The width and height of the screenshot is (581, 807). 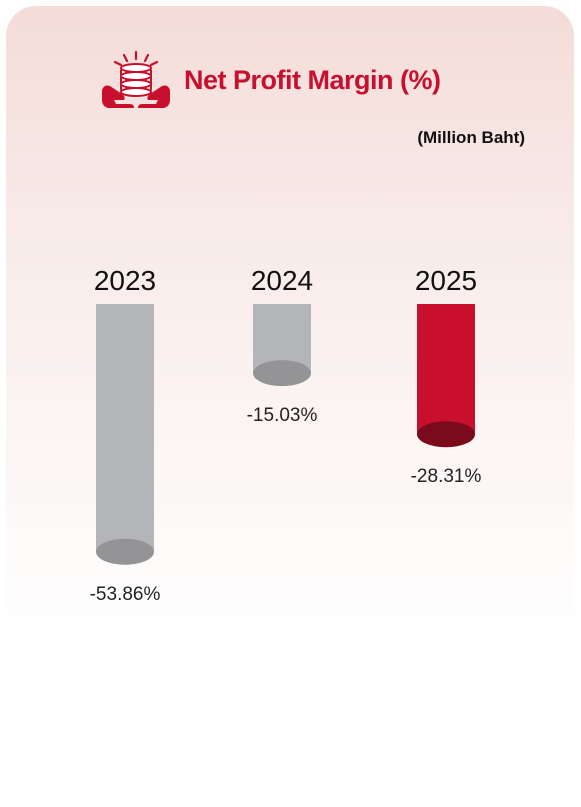 I want to click on year-label-2024: 2024, so click(x=282, y=280).